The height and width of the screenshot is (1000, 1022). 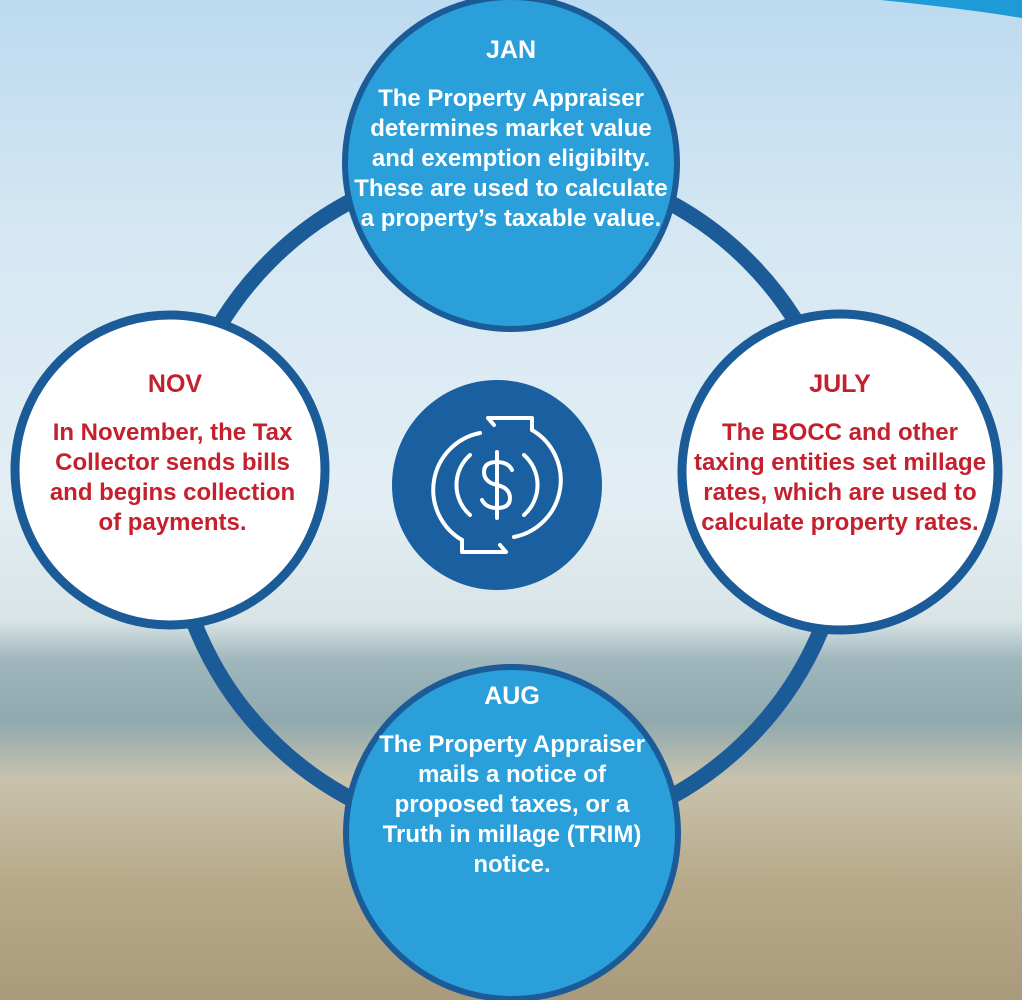 What do you see at coordinates (175, 384) in the screenshot?
I see `node-label: NOV` at bounding box center [175, 384].